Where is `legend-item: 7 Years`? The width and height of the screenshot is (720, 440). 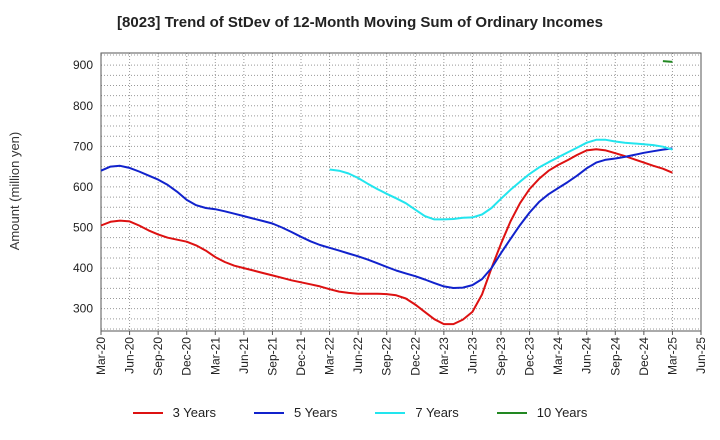
legend-item: 7 Years is located at coordinates (417, 412).